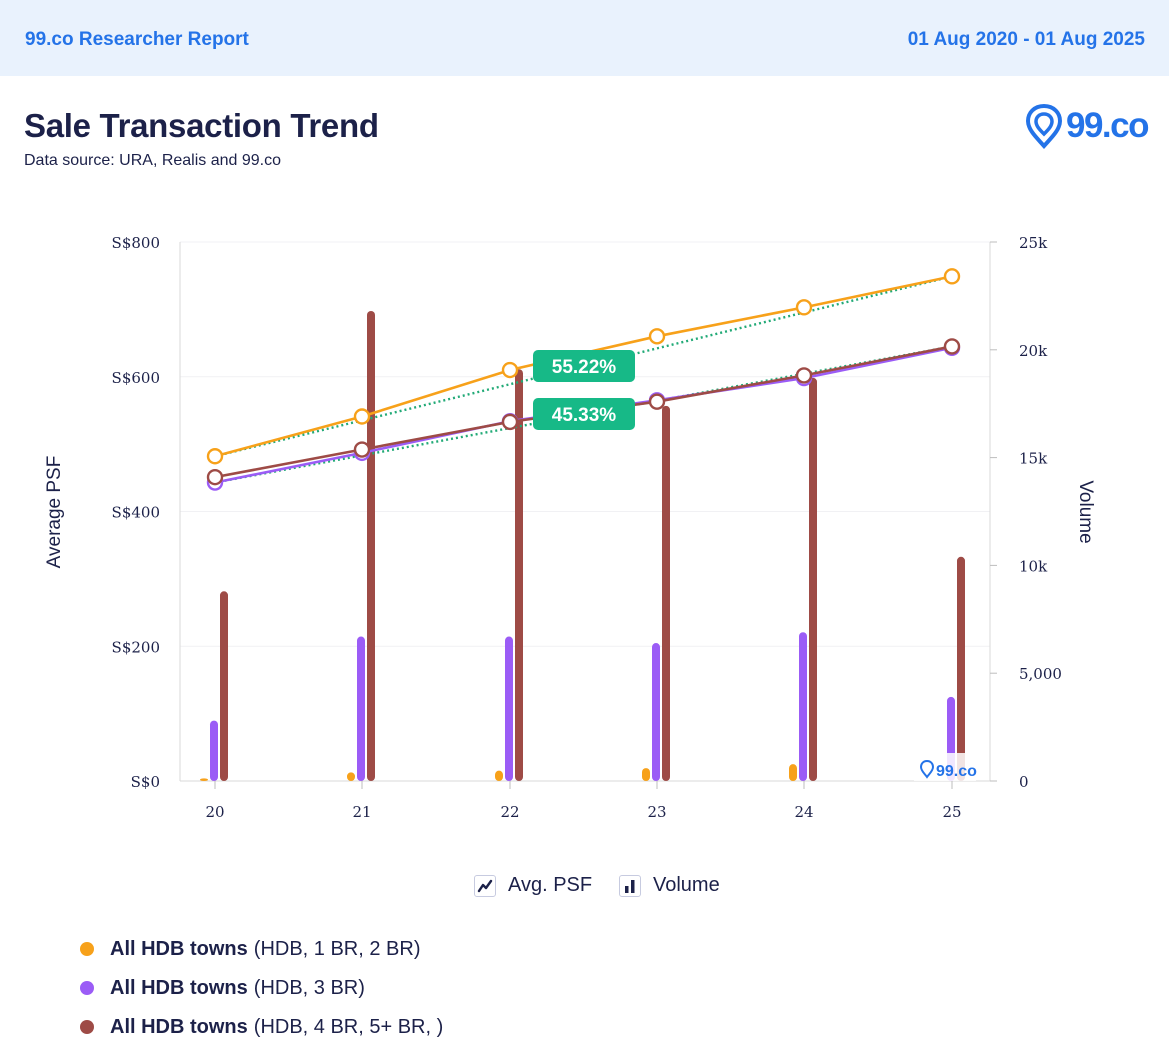 This screenshot has width=1169, height=1047. Describe the element at coordinates (803, 812) in the screenshot. I see `x-tick-label: 24` at that location.